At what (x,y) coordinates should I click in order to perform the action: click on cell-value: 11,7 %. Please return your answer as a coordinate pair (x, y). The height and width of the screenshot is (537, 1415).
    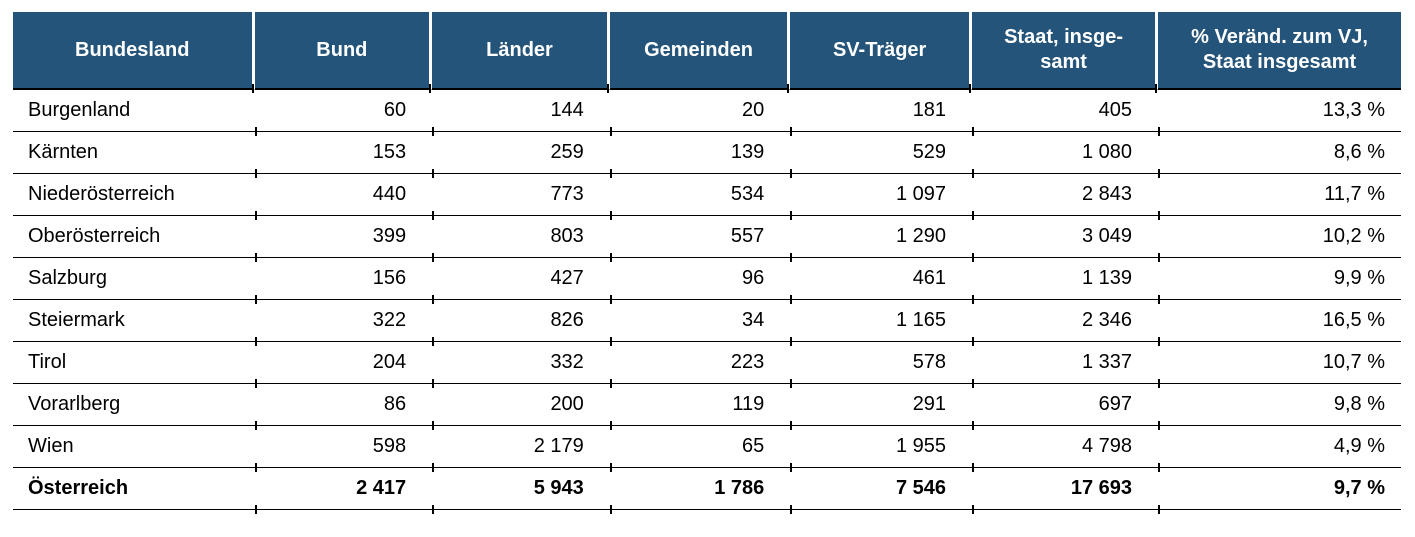
    Looking at the image, I should click on (1279, 195).